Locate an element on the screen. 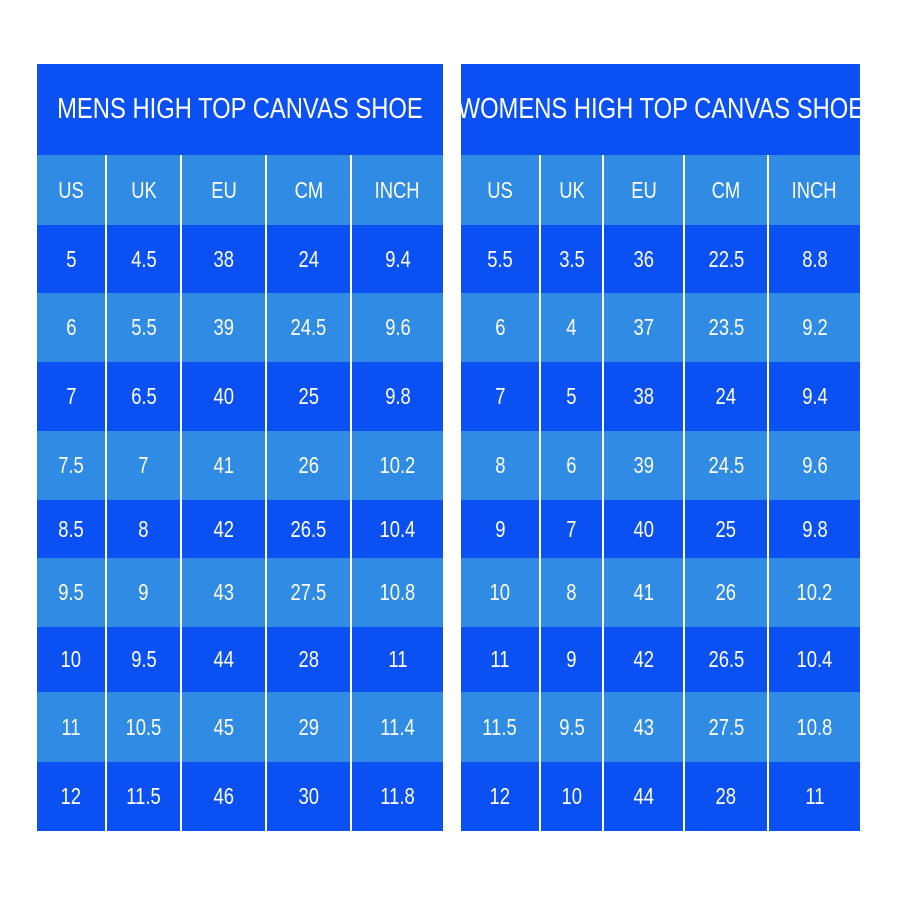 The image size is (900, 900). table-cell: 25 is located at coordinates (725, 529).